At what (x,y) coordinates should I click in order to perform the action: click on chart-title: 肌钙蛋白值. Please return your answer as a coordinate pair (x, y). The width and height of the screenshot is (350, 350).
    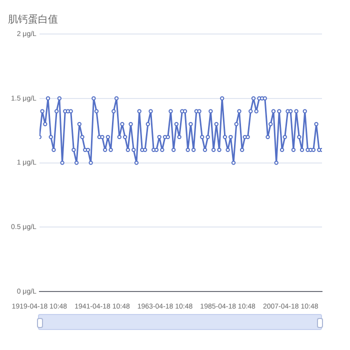
    Looking at the image, I should click on (33, 20).